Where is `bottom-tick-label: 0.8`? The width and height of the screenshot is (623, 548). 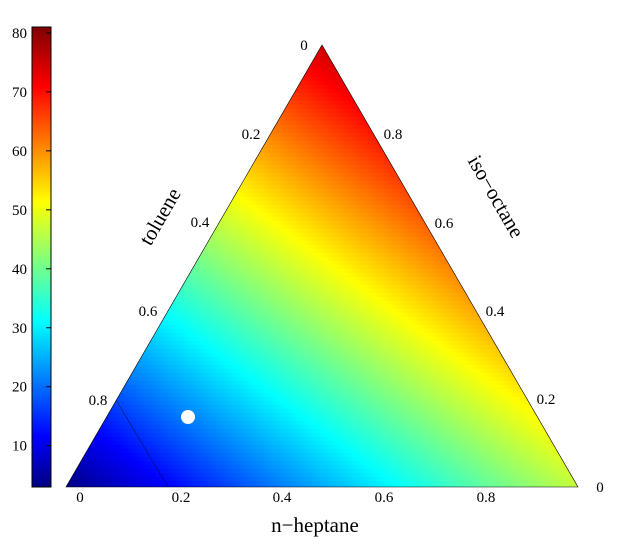 bottom-tick-label: 0.8 is located at coordinates (486, 498).